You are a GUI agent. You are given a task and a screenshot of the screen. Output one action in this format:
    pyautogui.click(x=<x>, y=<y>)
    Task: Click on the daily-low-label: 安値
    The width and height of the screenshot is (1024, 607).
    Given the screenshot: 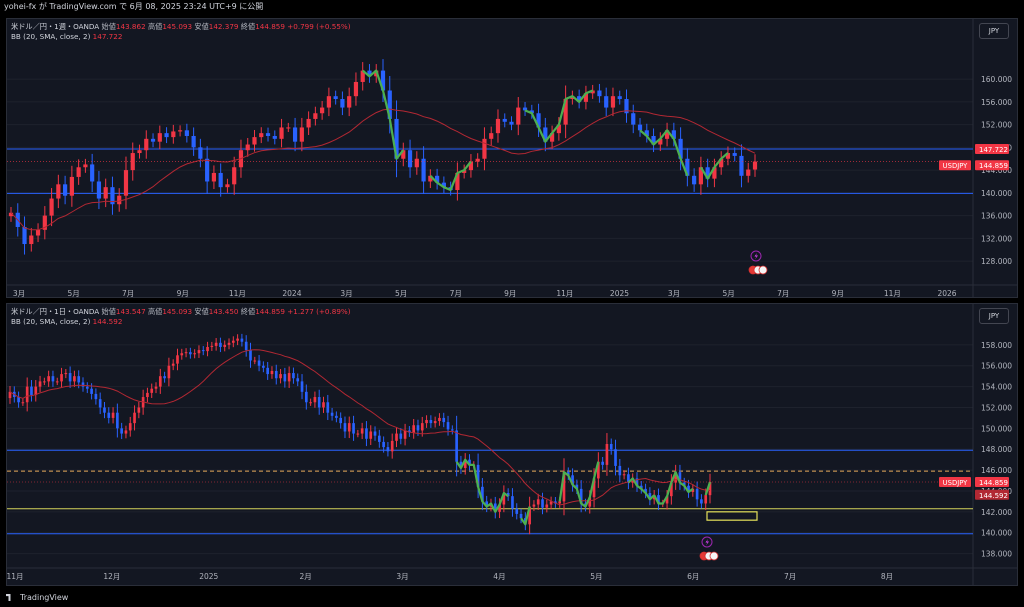 What is the action you would take?
    pyautogui.click(x=201, y=311)
    